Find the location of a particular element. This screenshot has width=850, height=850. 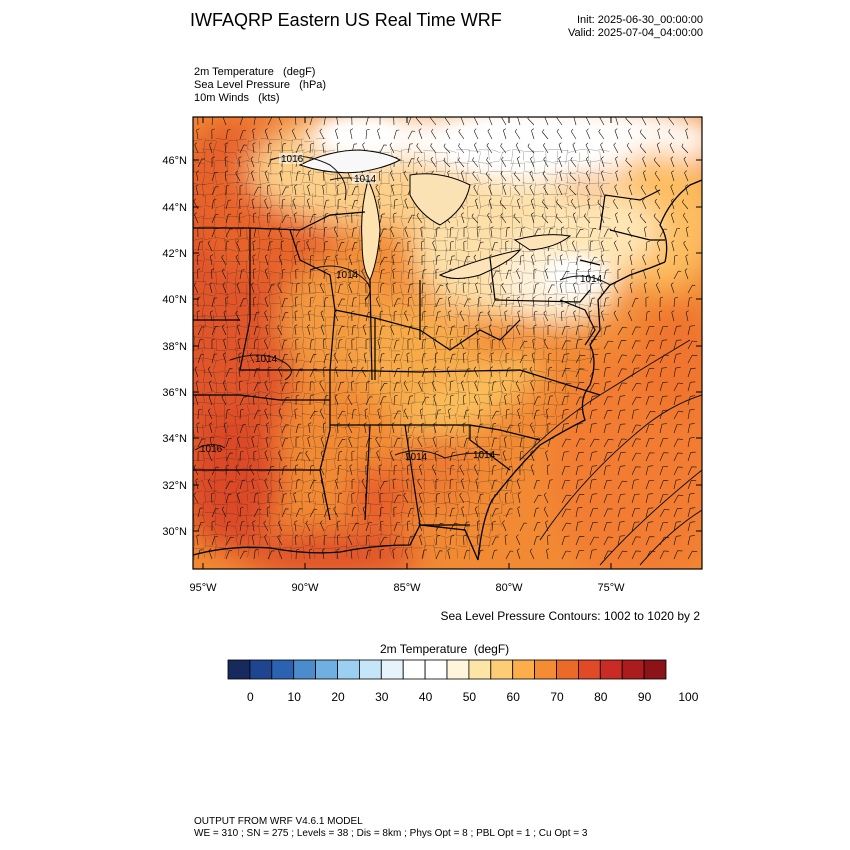

colorbar-title: 2m Temperature (degF) is located at coordinates (445, 649).